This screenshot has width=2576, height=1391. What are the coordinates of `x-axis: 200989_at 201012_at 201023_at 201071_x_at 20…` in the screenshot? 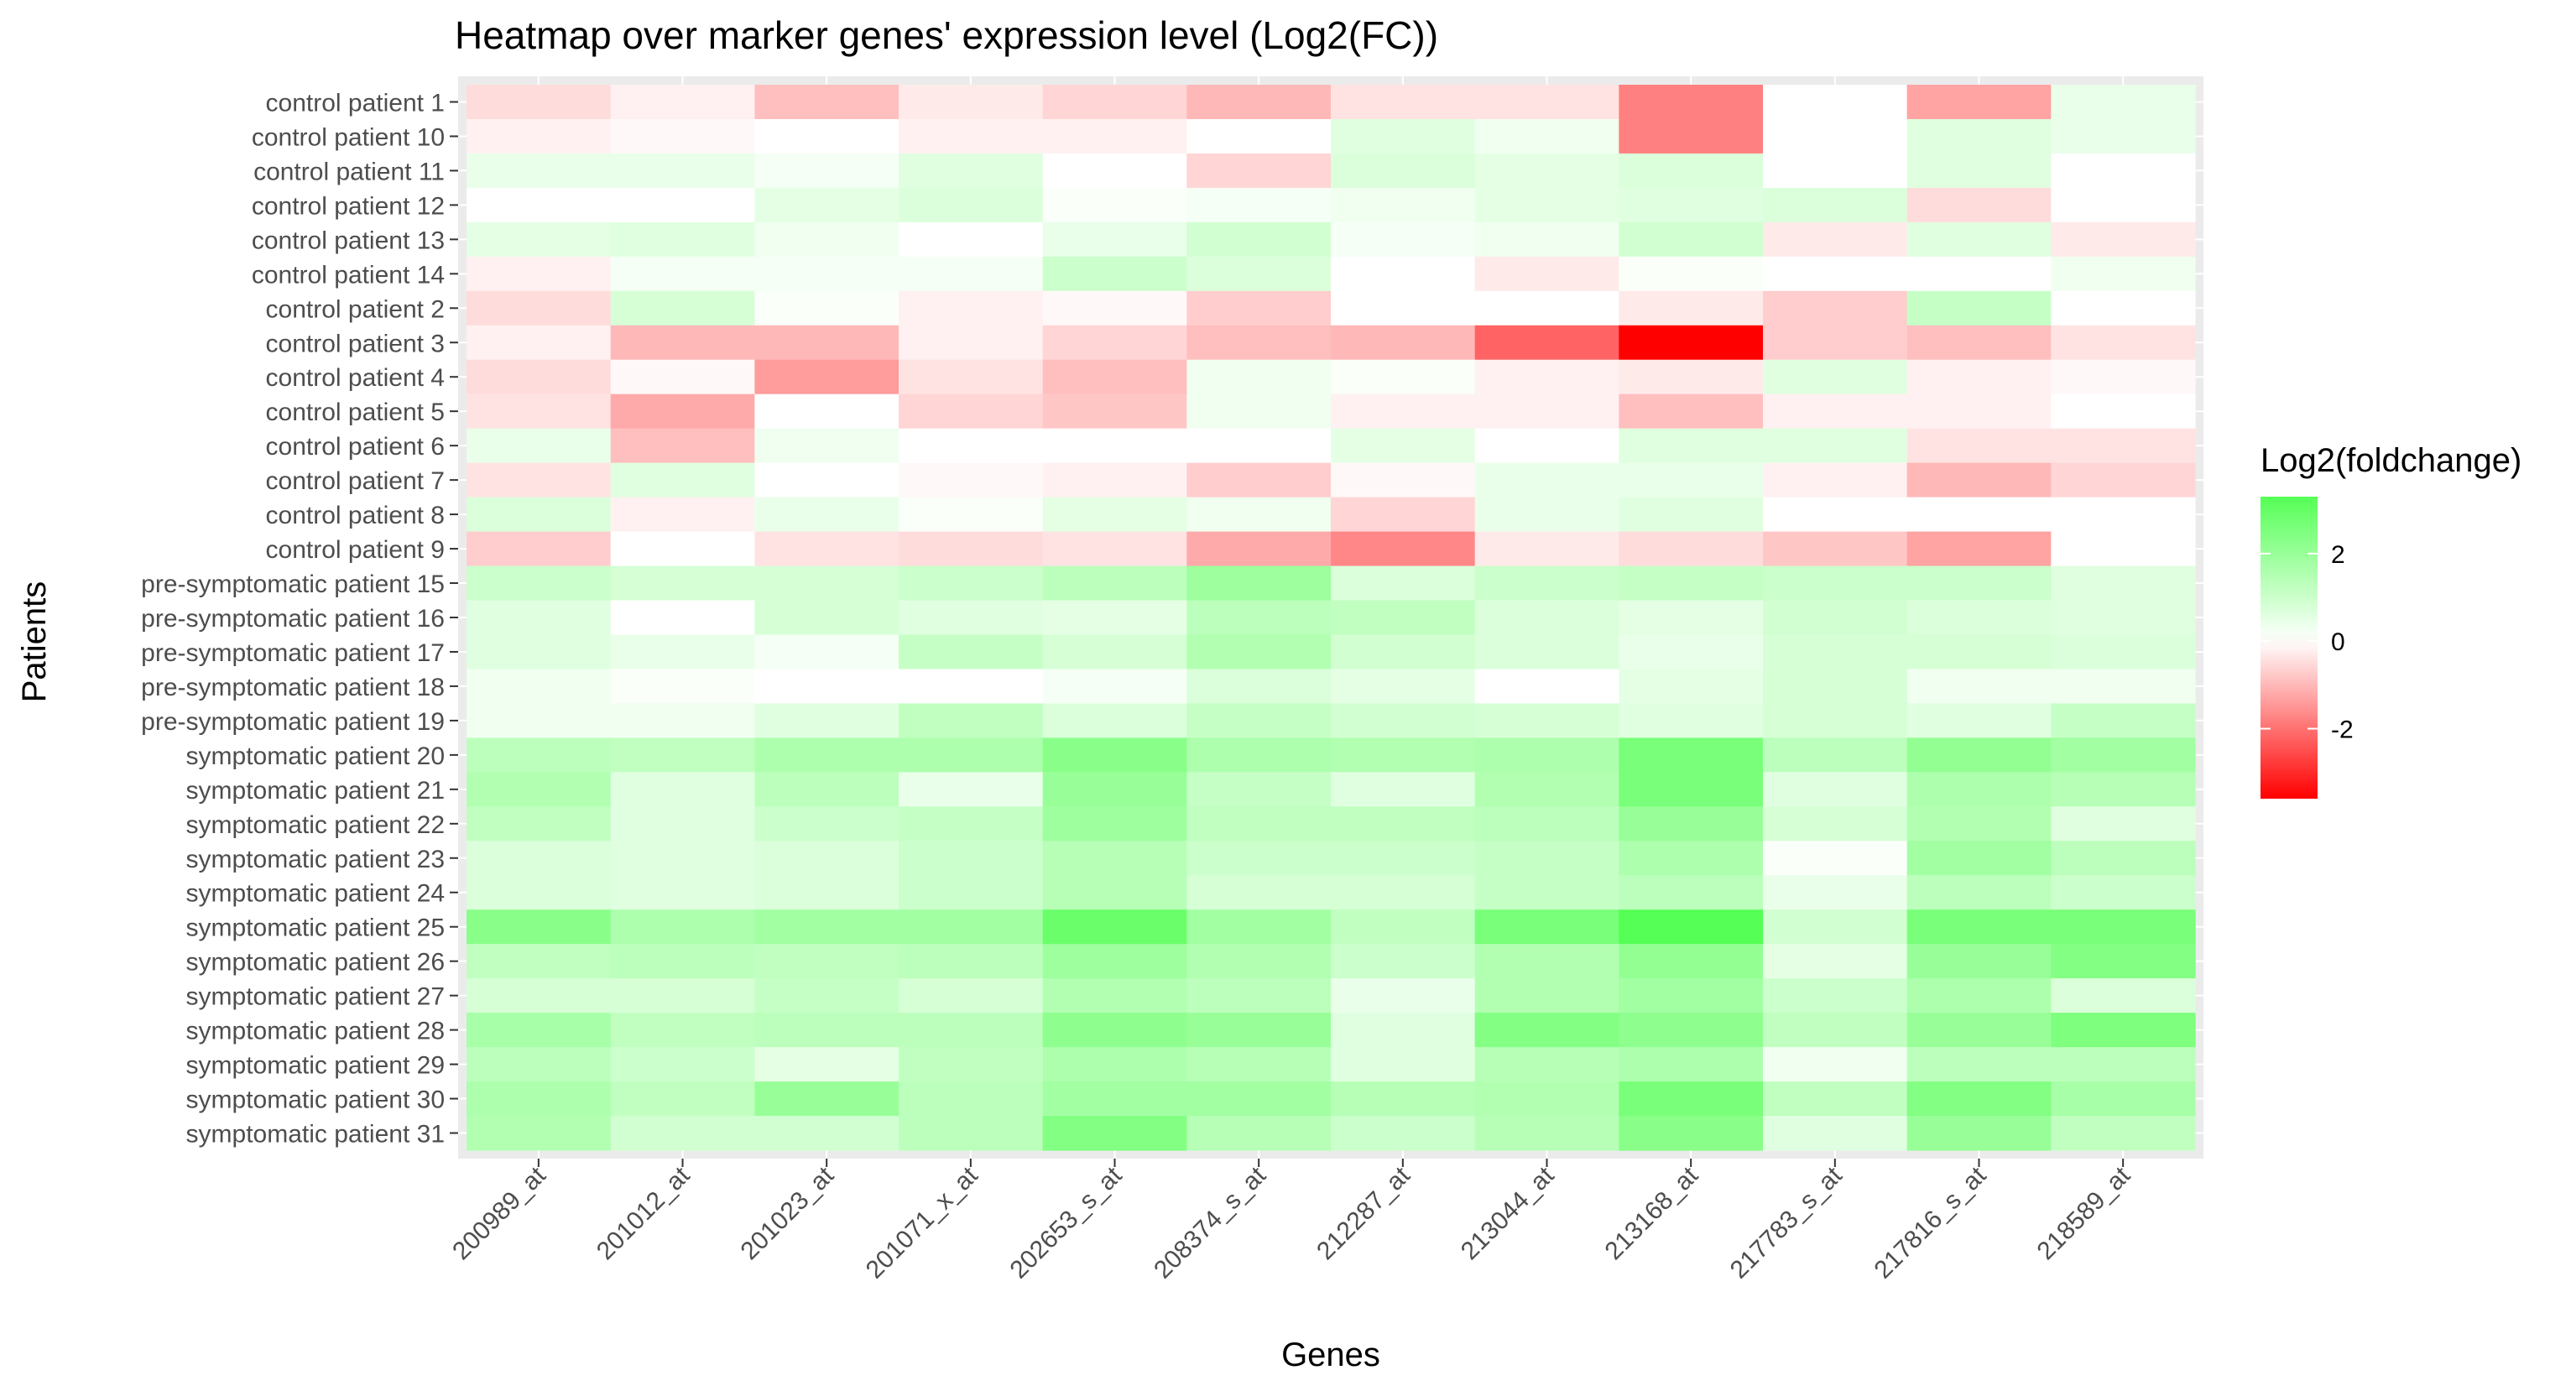 It's located at (1291, 1221).